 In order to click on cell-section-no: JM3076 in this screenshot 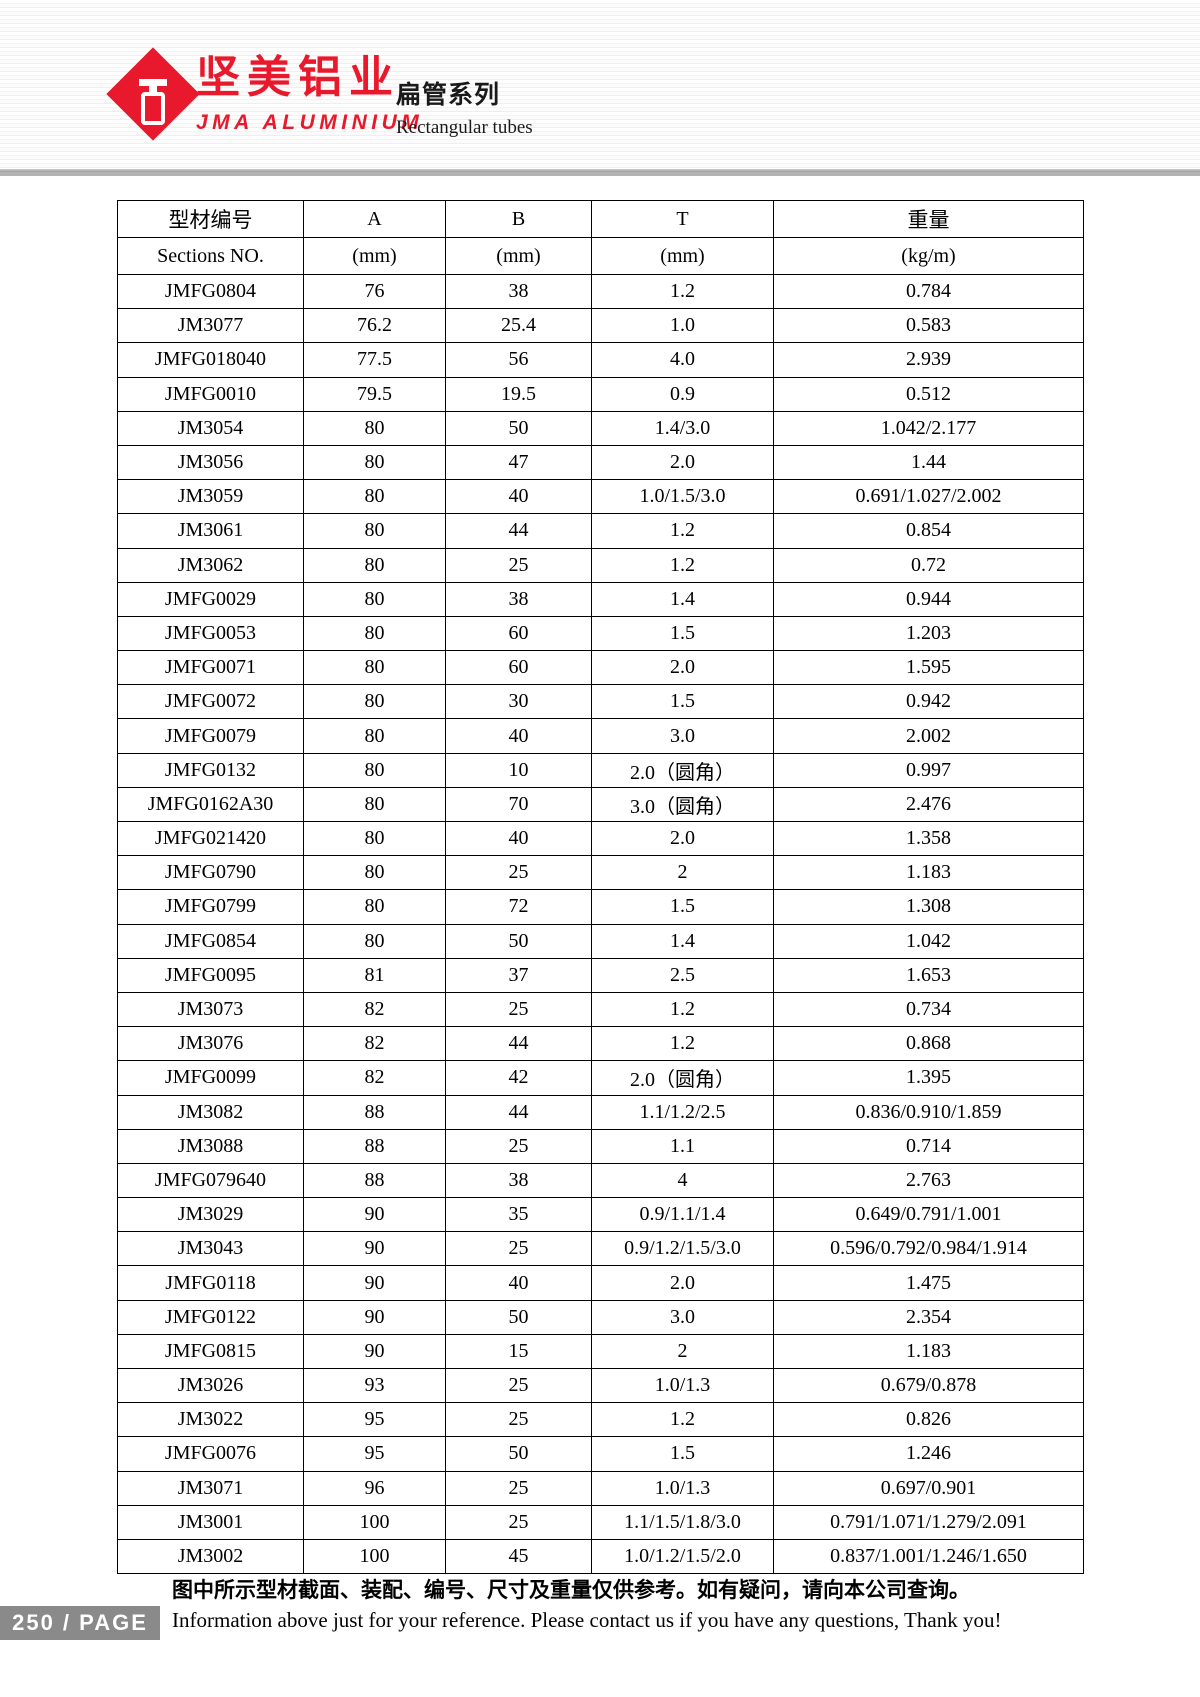, I will do `click(210, 1044)`.